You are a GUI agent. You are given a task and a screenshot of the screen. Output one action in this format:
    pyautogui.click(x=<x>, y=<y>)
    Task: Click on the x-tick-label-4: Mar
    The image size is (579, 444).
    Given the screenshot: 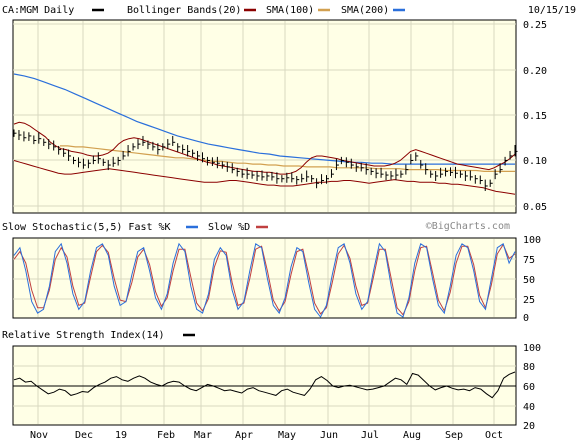 What is the action you would take?
    pyautogui.click(x=203, y=435)
    